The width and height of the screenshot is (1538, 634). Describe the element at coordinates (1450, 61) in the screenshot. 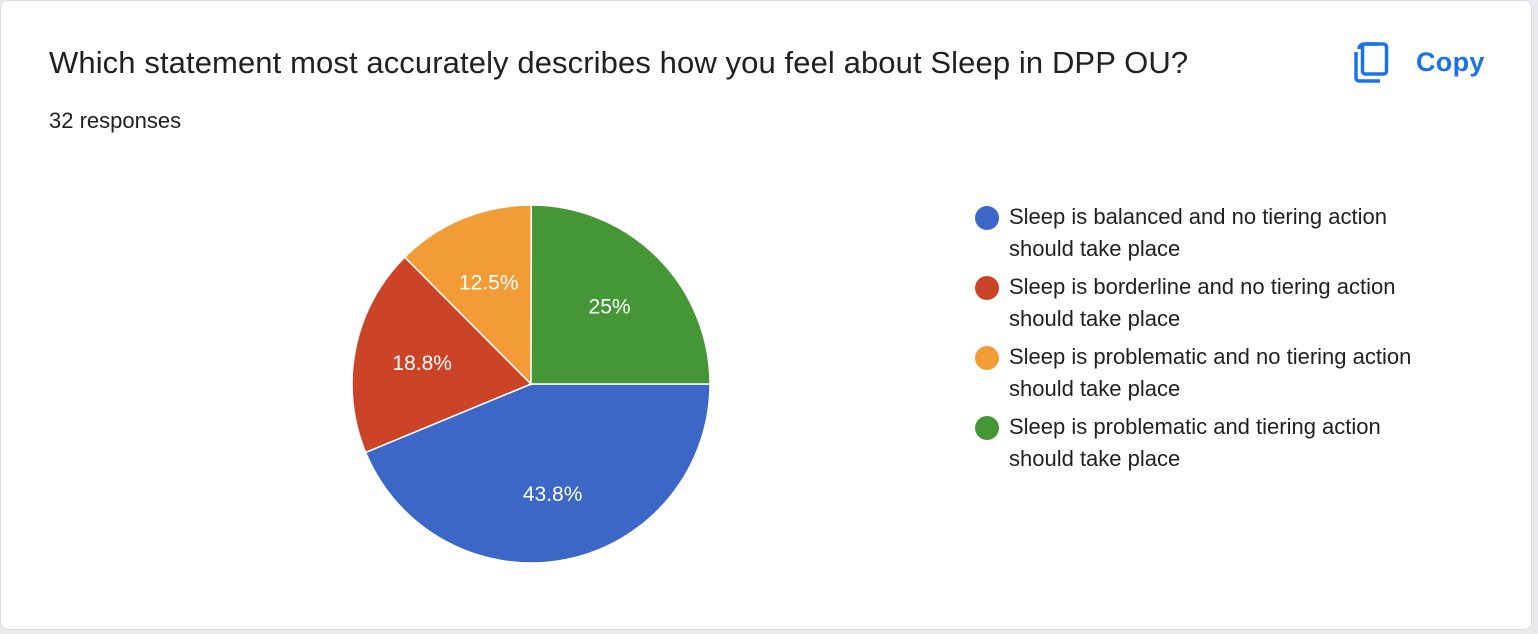

I see `copy-button-label: Copy` at that location.